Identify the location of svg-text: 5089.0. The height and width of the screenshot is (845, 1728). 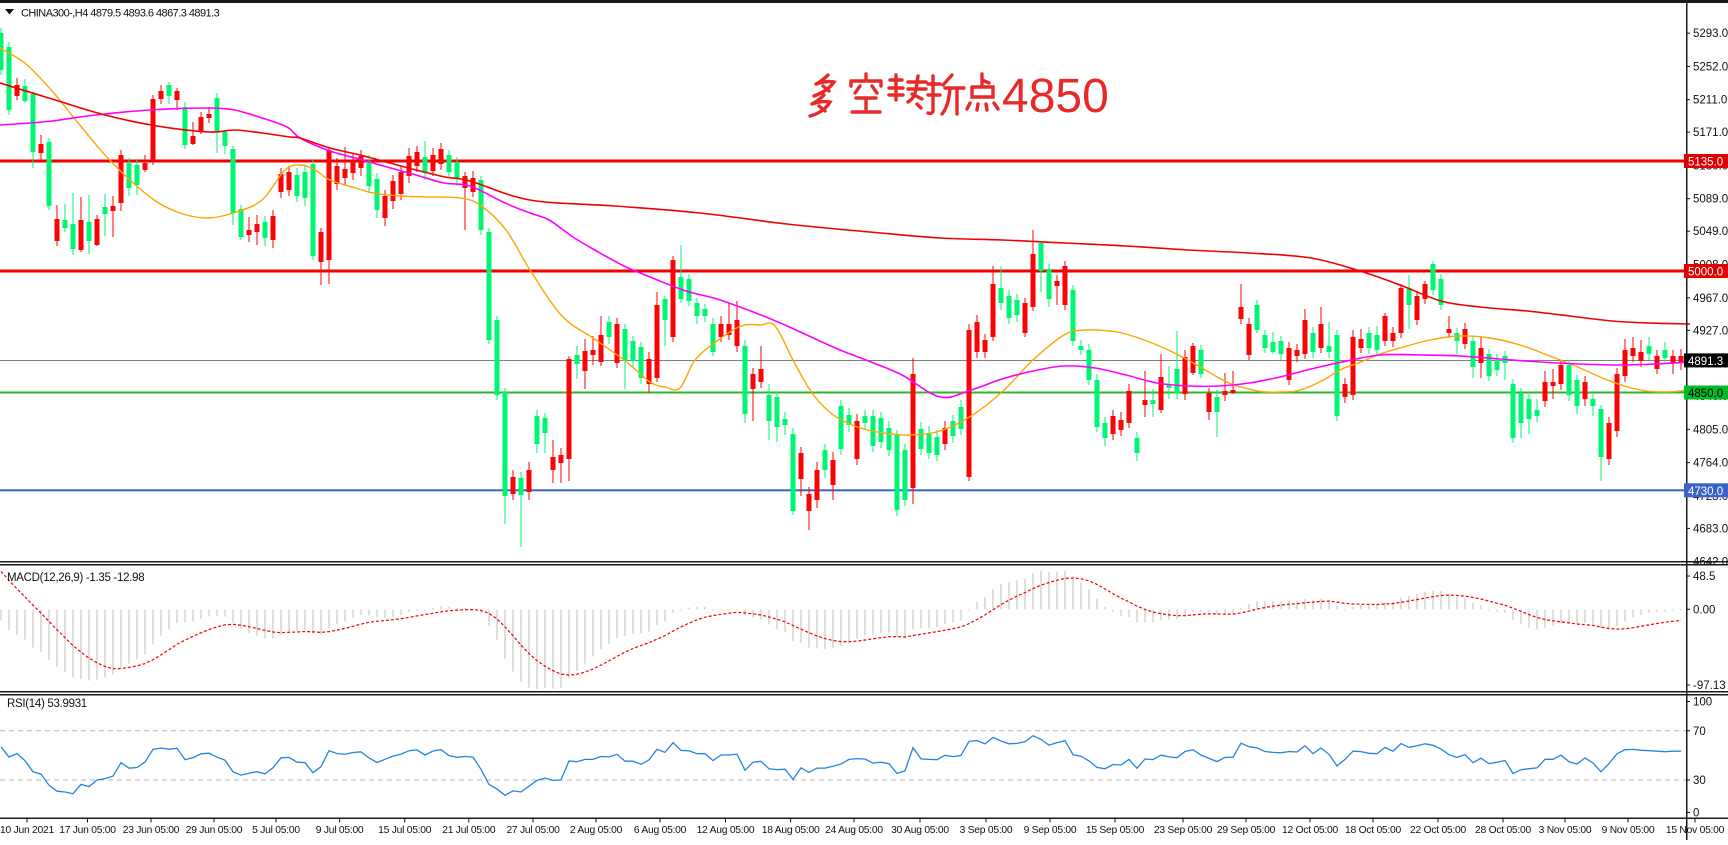
(1710, 200).